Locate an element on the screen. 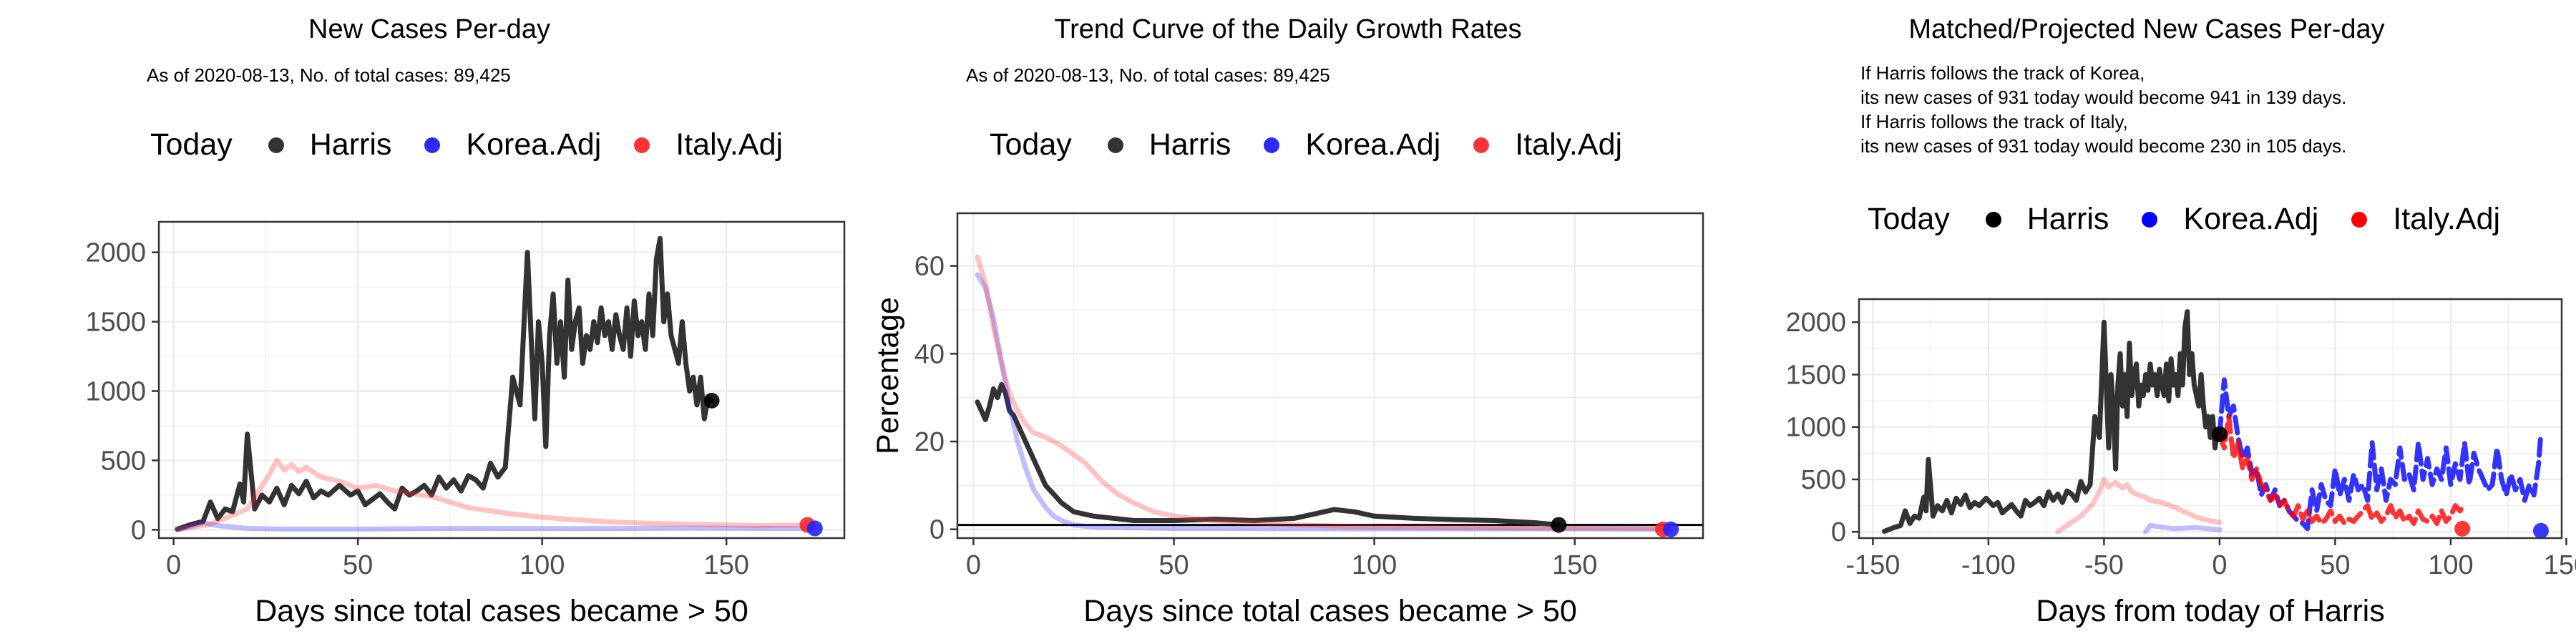  chart-title: Matched/Projected New Cases Per-day is located at coordinates (2146, 29).